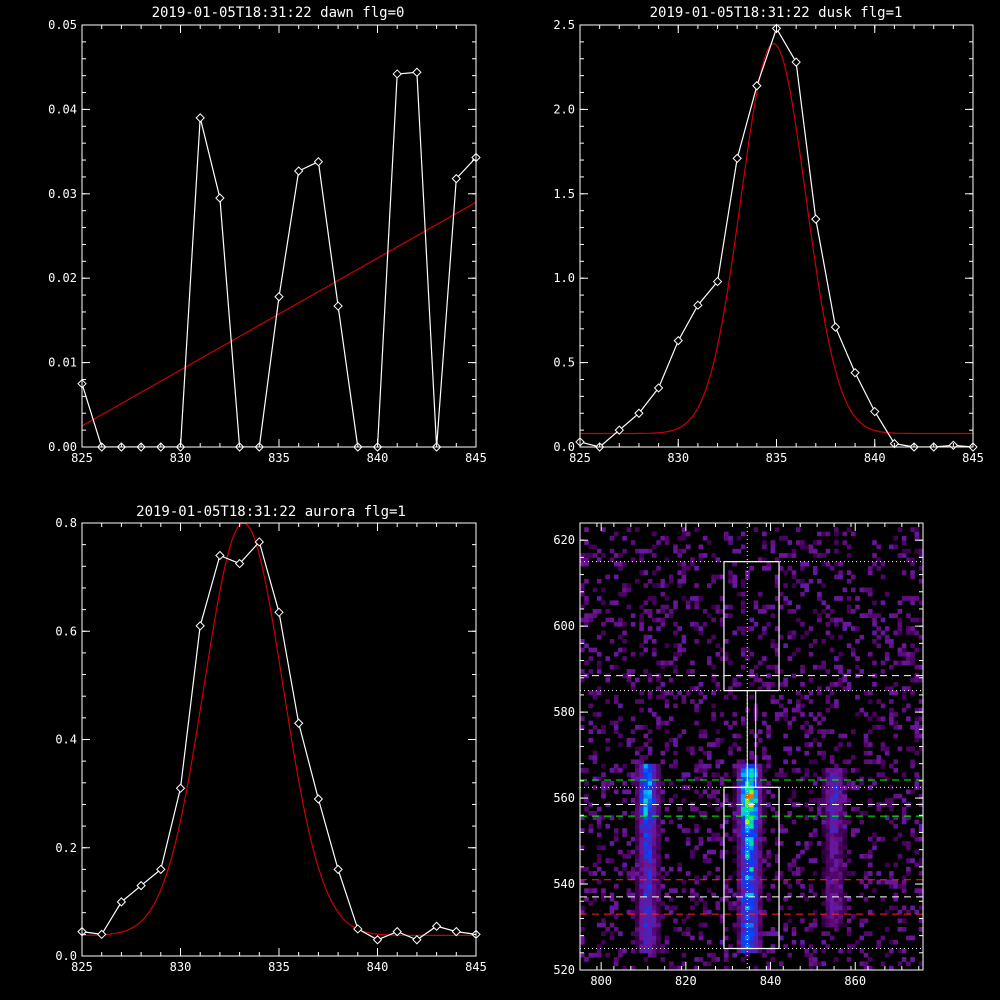  What do you see at coordinates (875, 458) in the screenshot?
I see `dusk-xtick-label: 840` at bounding box center [875, 458].